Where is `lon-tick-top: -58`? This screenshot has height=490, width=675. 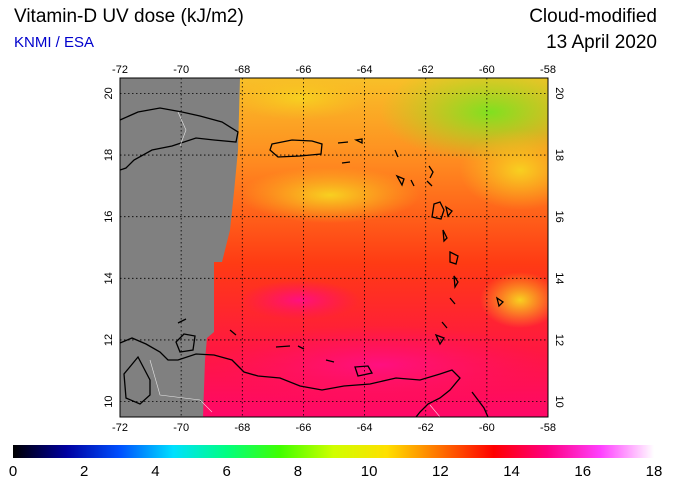
lon-tick-top: -58 is located at coordinates (548, 70).